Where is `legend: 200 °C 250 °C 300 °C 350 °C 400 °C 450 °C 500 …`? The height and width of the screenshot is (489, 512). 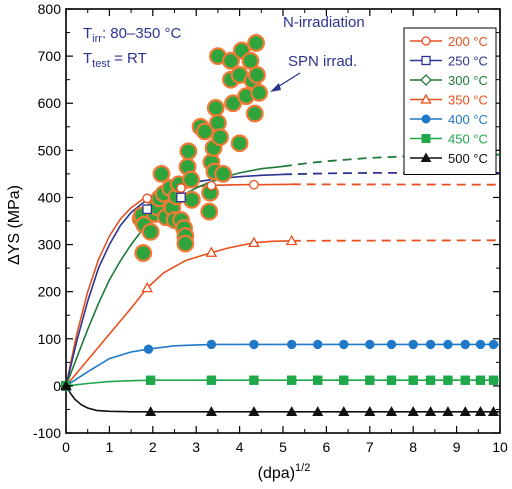
legend: 200 °C 250 °C 300 °C 350 °C 400 °C 450 °C 500 … is located at coordinates (450, 101).